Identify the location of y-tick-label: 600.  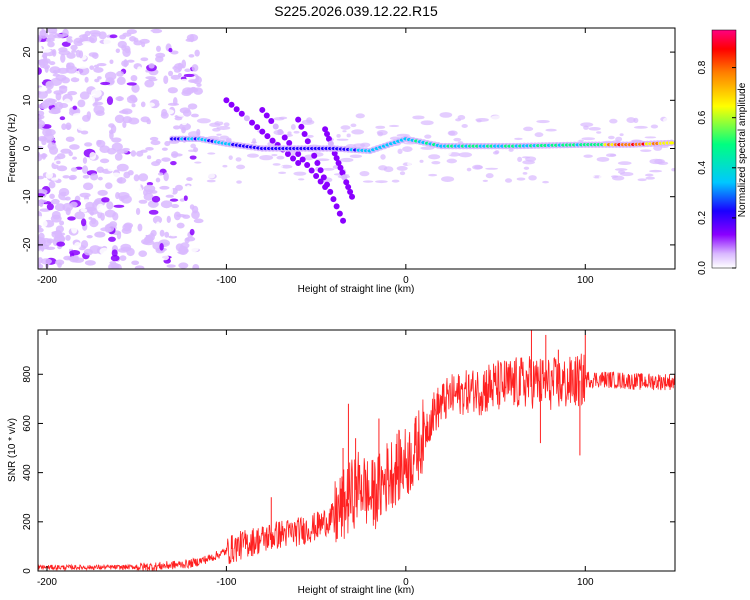
(27, 423).